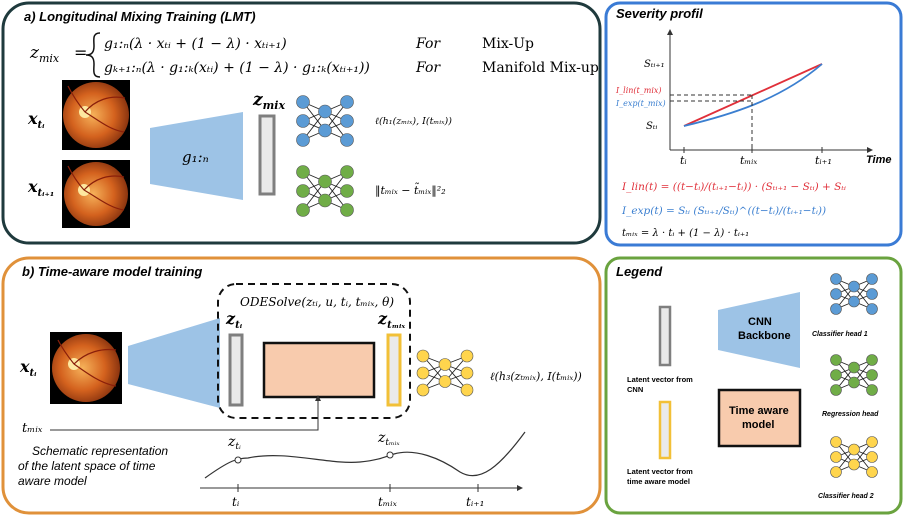 The width and height of the screenshot is (904, 516). Describe the element at coordinates (112, 271) in the screenshot. I see `panel-b-title: b) Time-aware model training` at that location.